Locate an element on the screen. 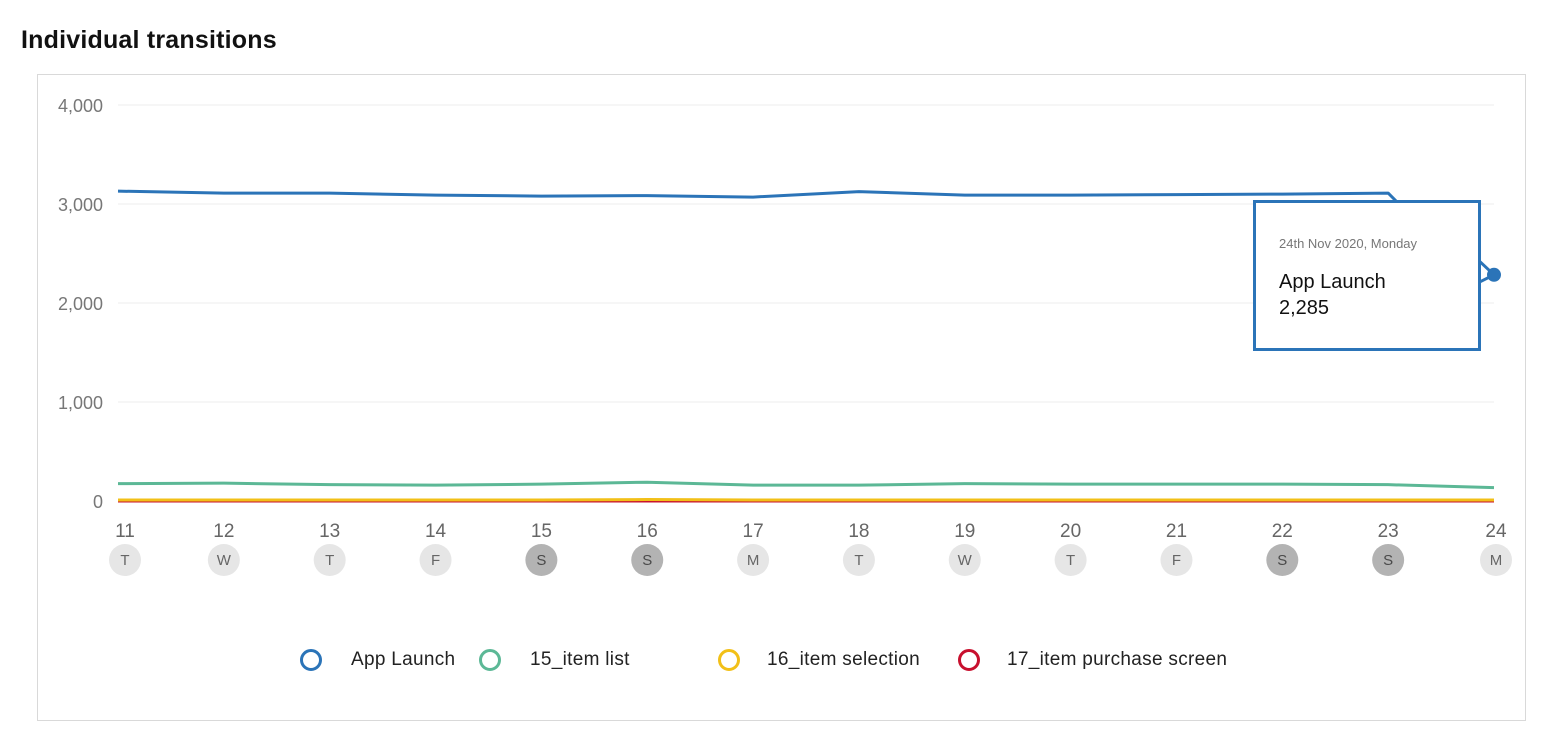 The height and width of the screenshot is (756, 1564). x-tick-label: 17 is located at coordinates (753, 531).